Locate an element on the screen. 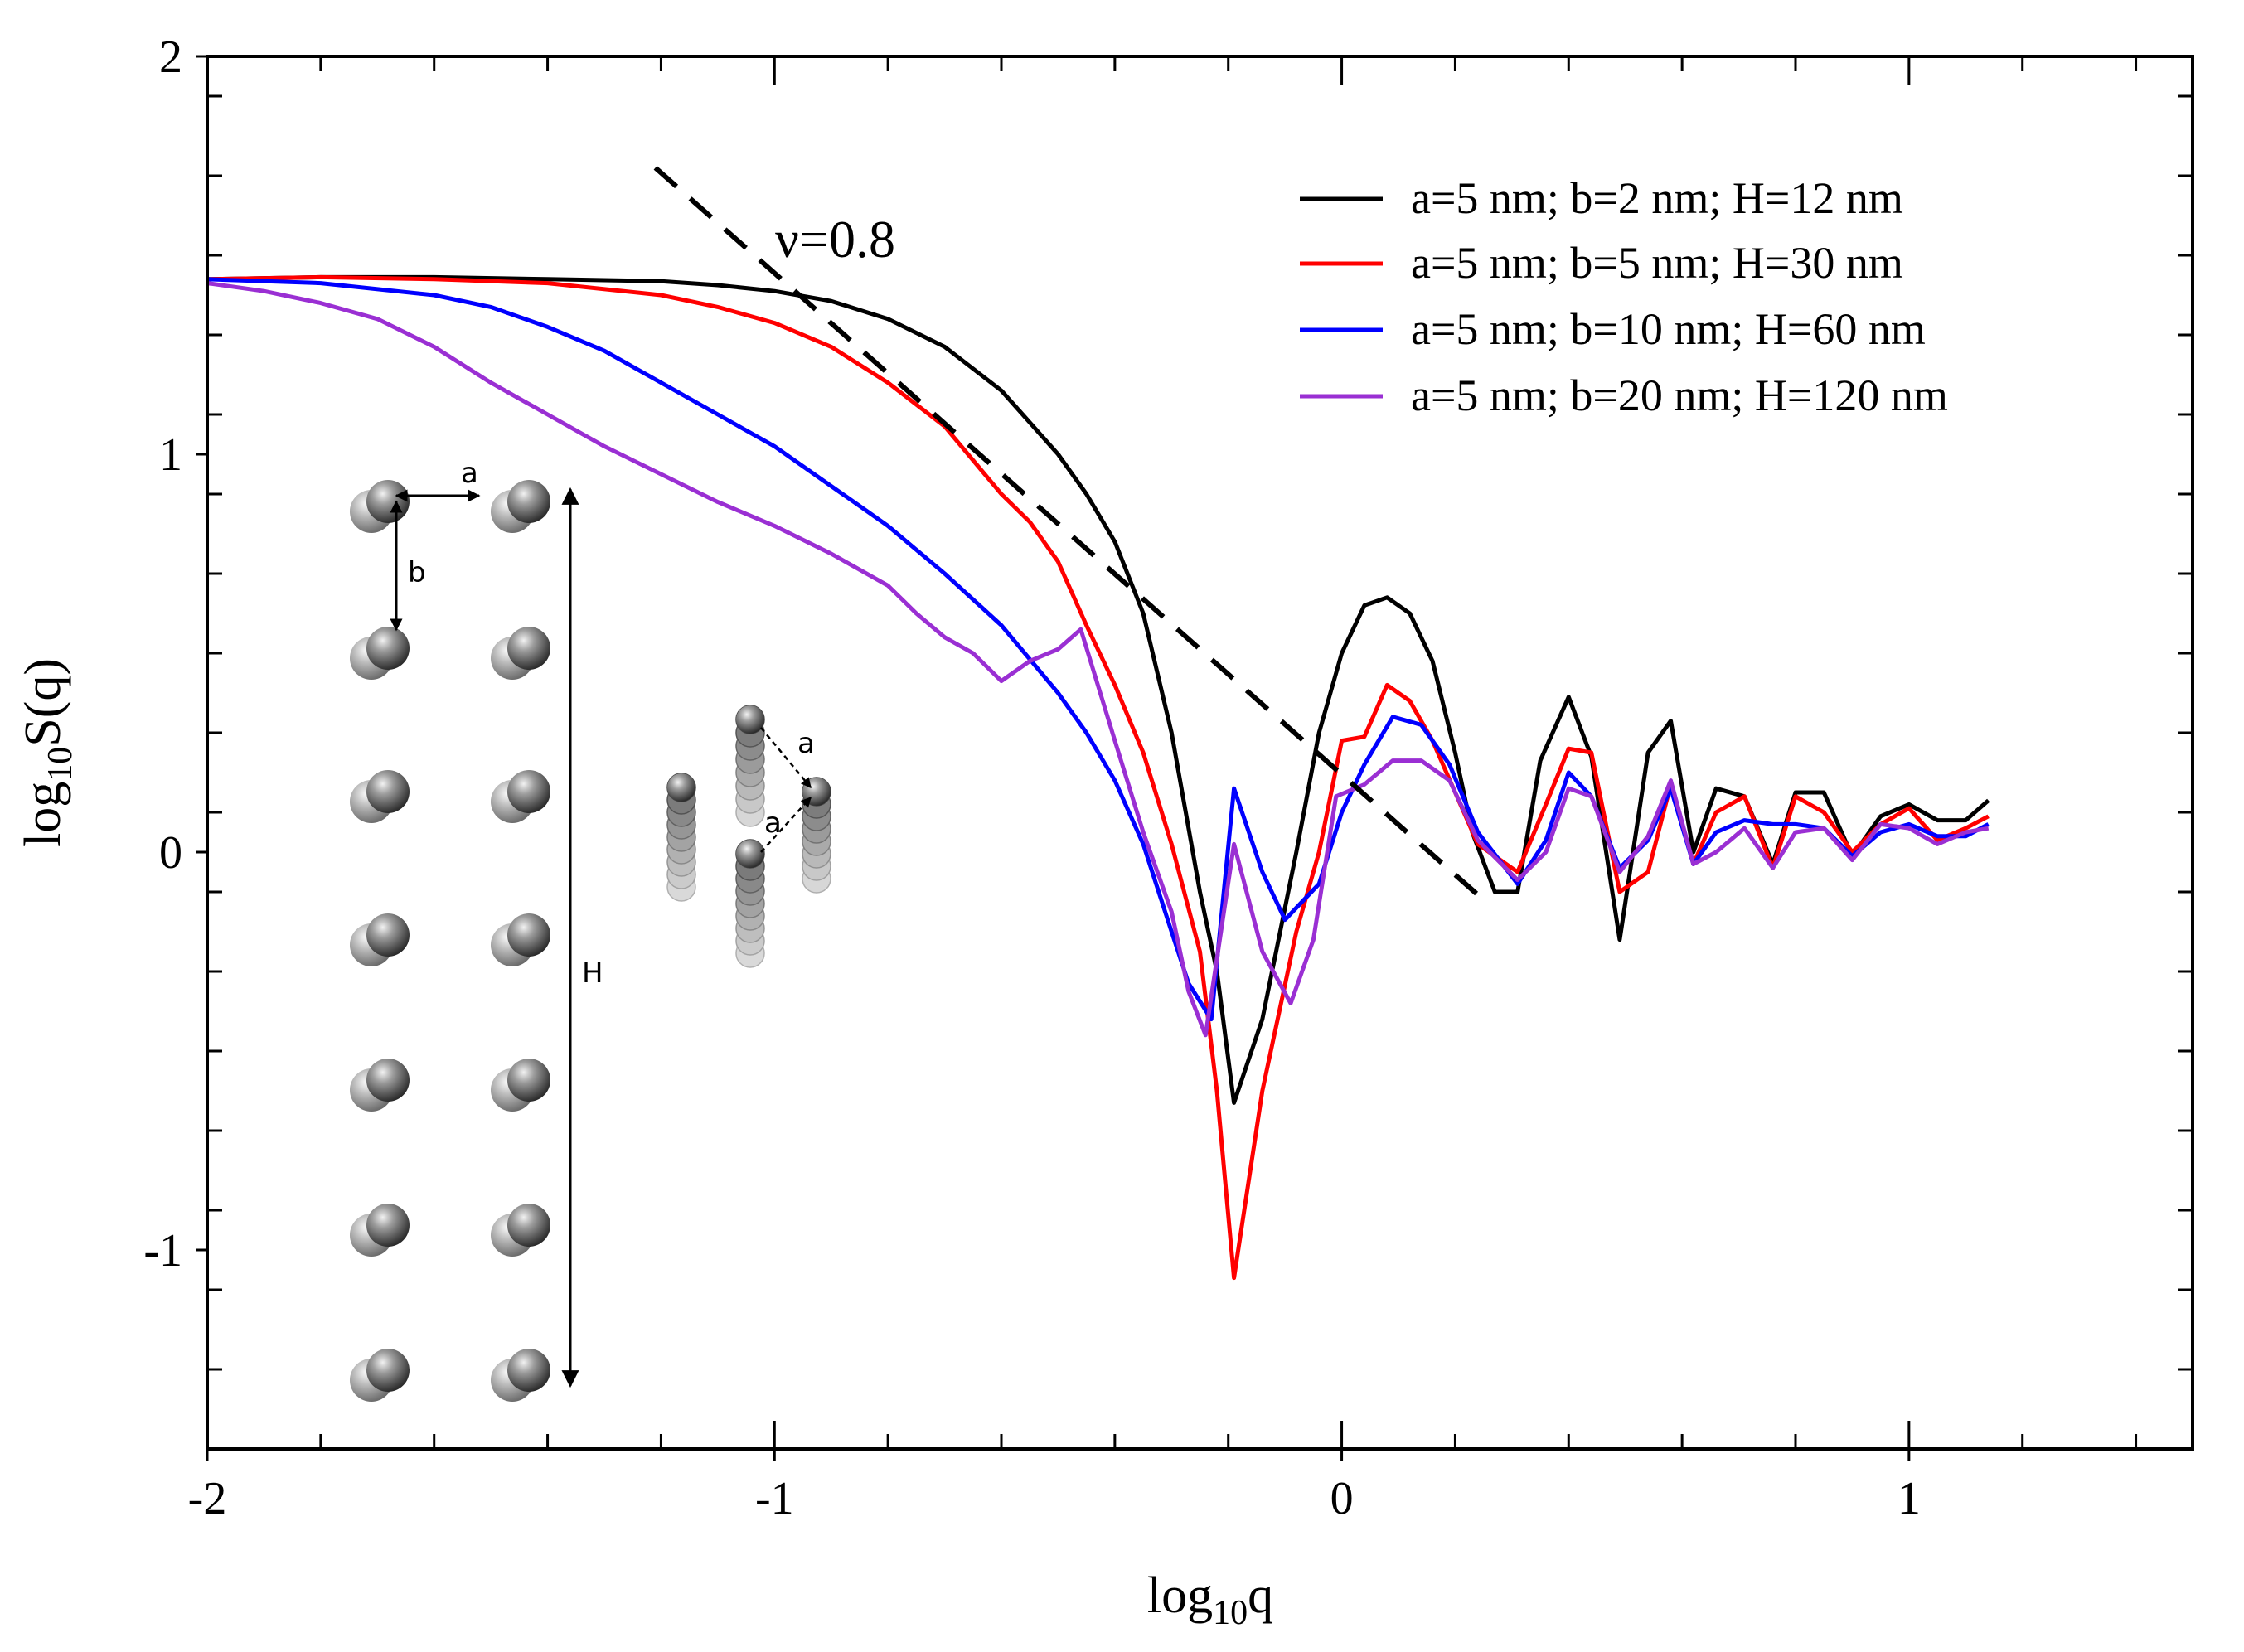 The image size is (2244, 1652). legend-label-3: a=5 nm; b=20 nm; H=120 nm is located at coordinates (1679, 395).